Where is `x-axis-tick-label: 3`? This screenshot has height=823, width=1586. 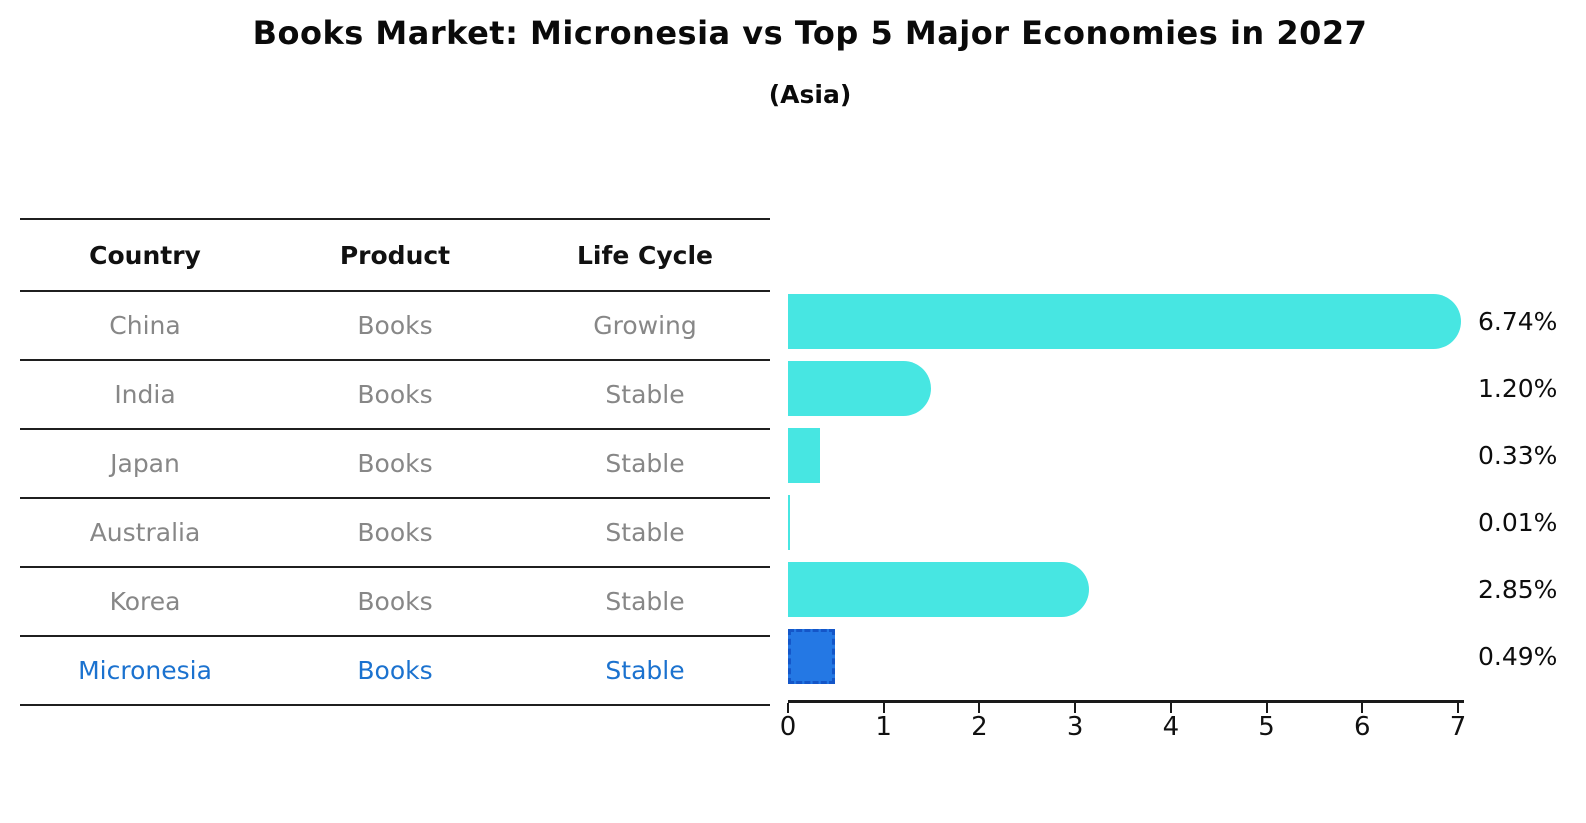
x-axis-tick-label: 3 is located at coordinates (1075, 727).